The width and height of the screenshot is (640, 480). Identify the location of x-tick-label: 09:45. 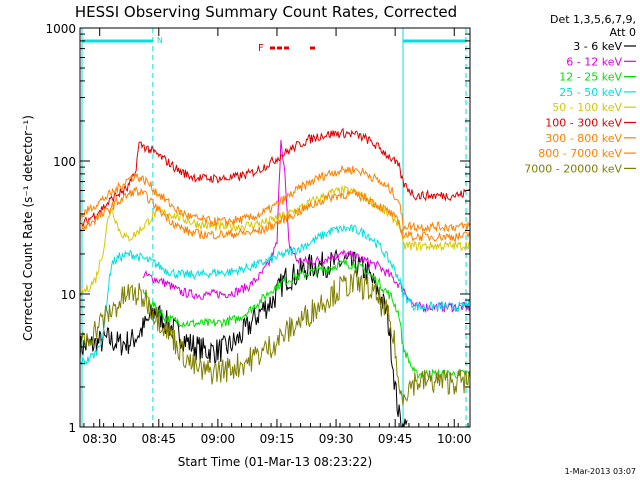
(395, 439).